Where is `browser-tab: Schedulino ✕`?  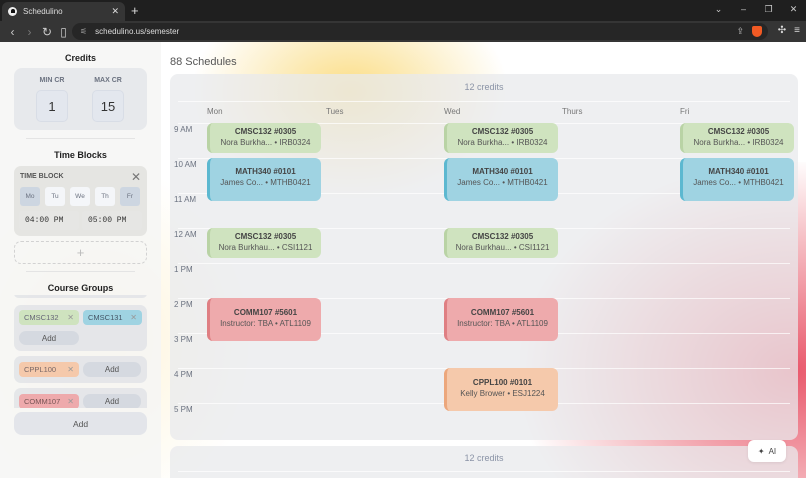 browser-tab: Schedulino ✕ is located at coordinates (63, 11).